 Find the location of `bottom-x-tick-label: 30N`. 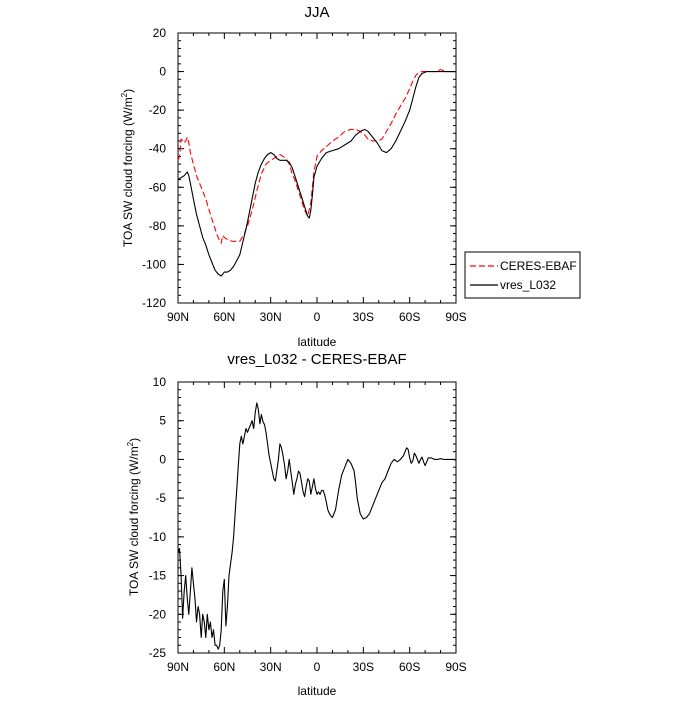

bottom-x-tick-label: 30N is located at coordinates (271, 667).